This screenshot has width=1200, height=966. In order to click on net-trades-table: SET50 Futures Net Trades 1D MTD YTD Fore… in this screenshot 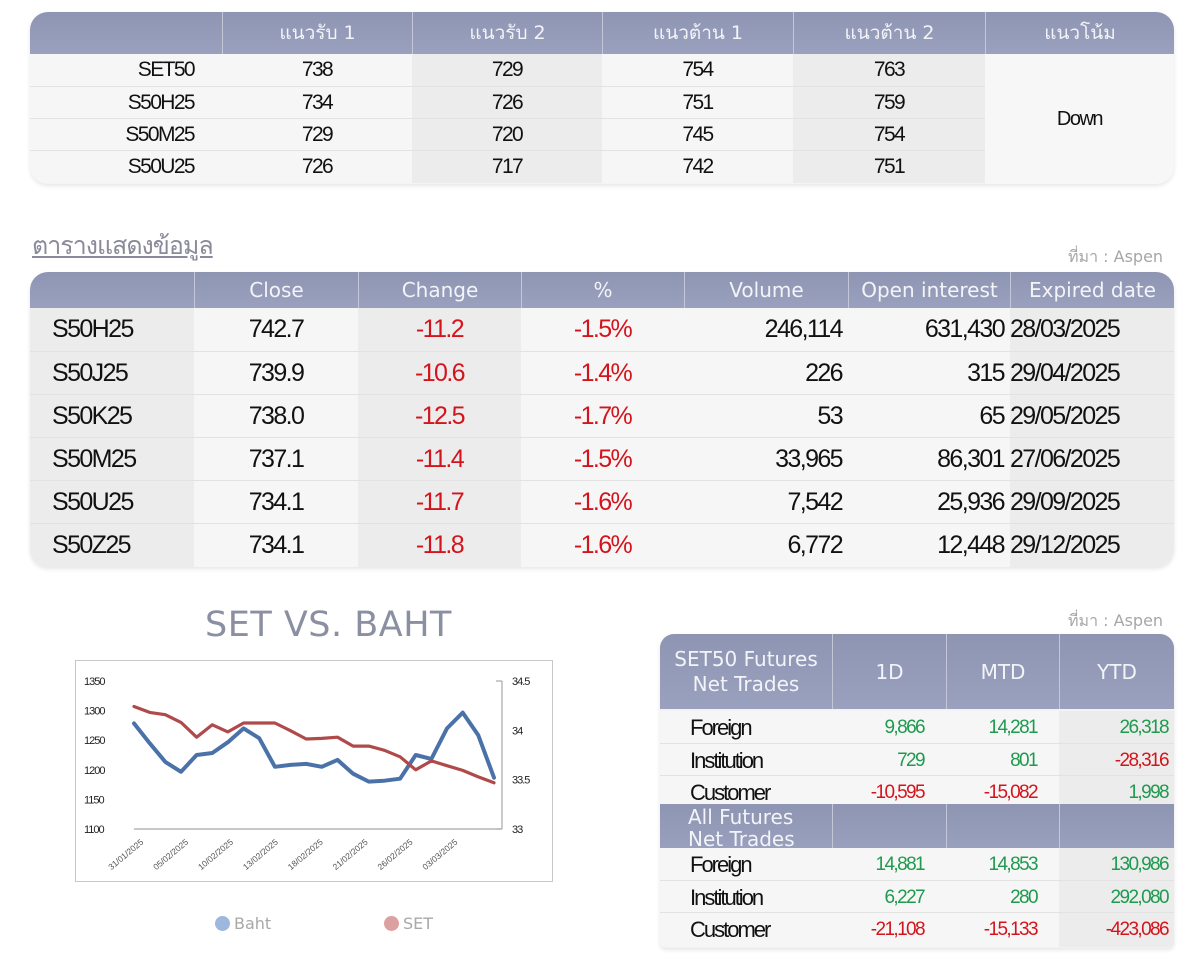, I will do `click(917, 791)`.